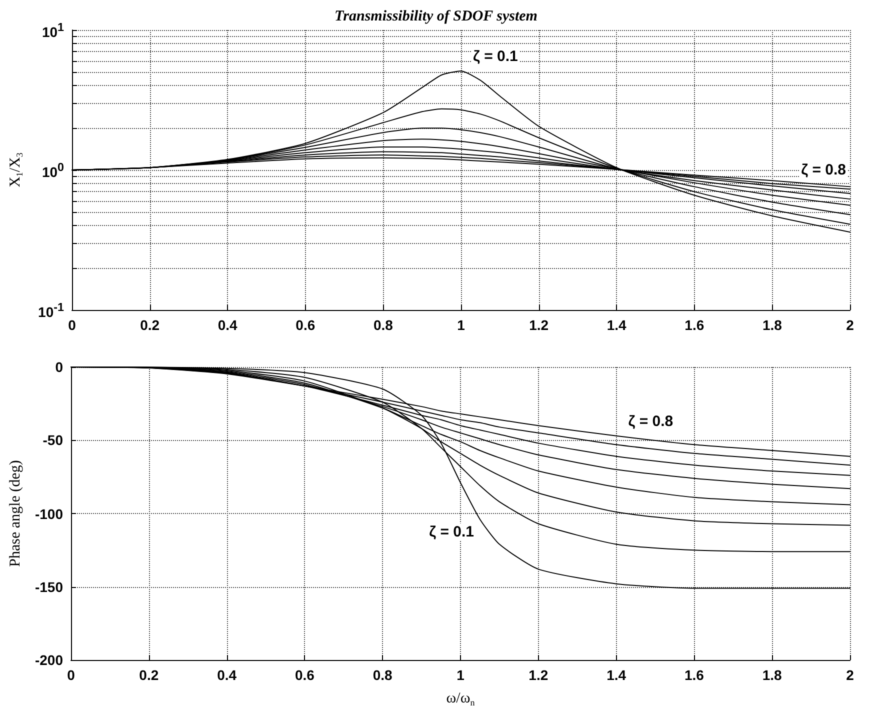  Describe the element at coordinates (53, 170) in the screenshot. I see `y-tick-label: 10$^{0}$` at that location.